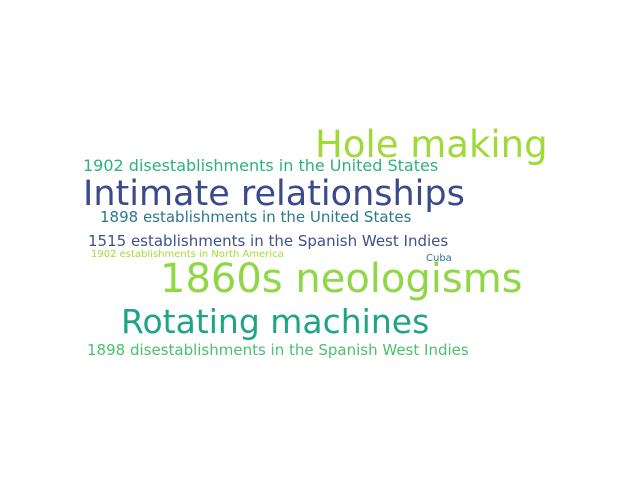 The image size is (640, 480). I want to click on word-hole-making: Hole making, so click(431, 144).